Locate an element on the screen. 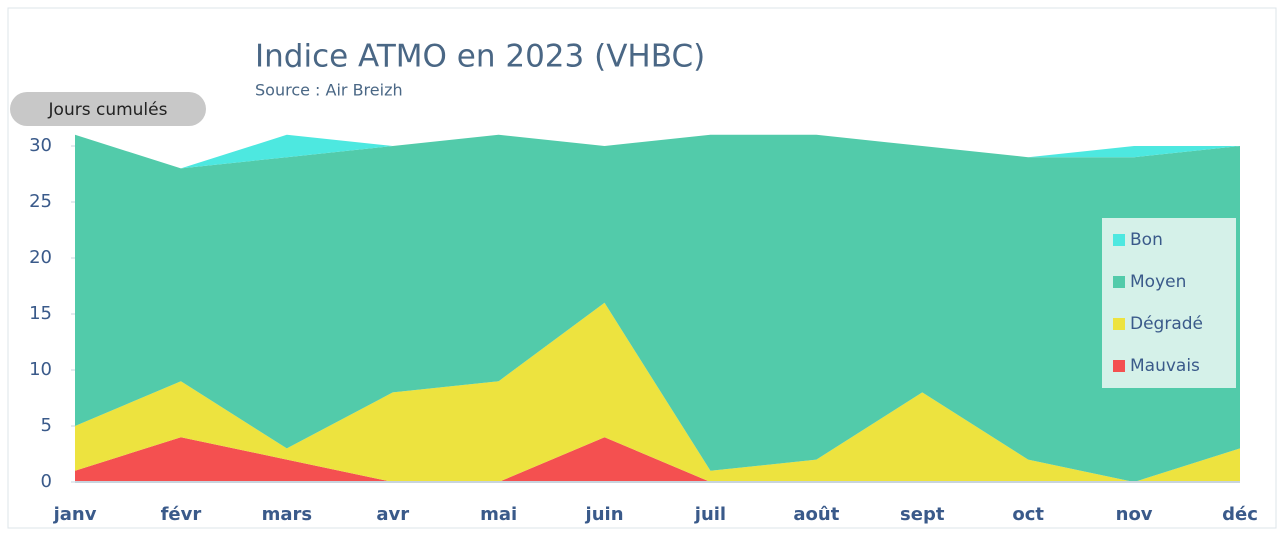 Image resolution: width=1282 pixels, height=538 pixels. y-tick-label: 30 is located at coordinates (40, 145).